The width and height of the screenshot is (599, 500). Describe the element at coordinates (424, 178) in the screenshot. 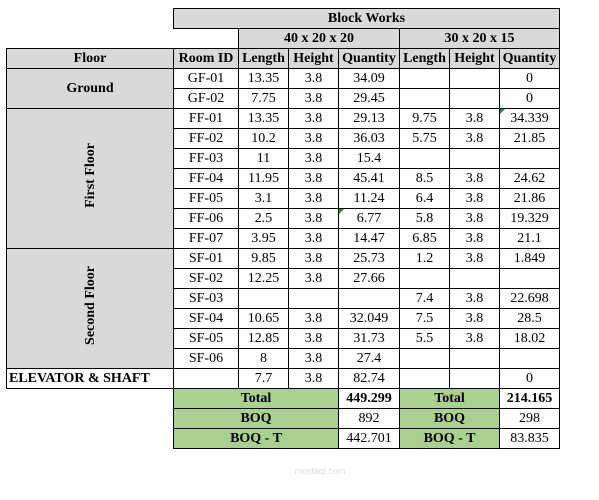

I see `length-cell-2: 8.5` at that location.